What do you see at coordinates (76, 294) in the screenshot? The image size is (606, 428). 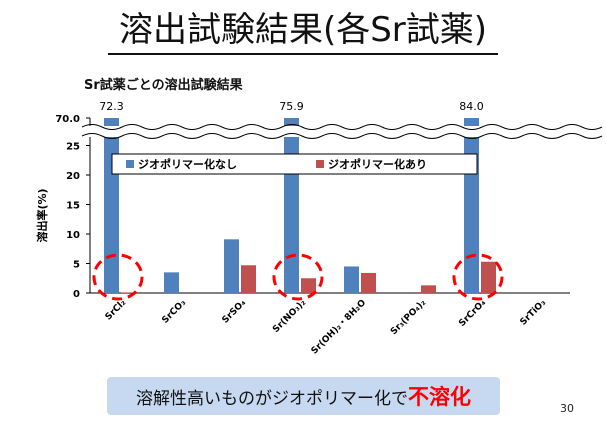 I see `y-tick-label: 0` at bounding box center [76, 294].